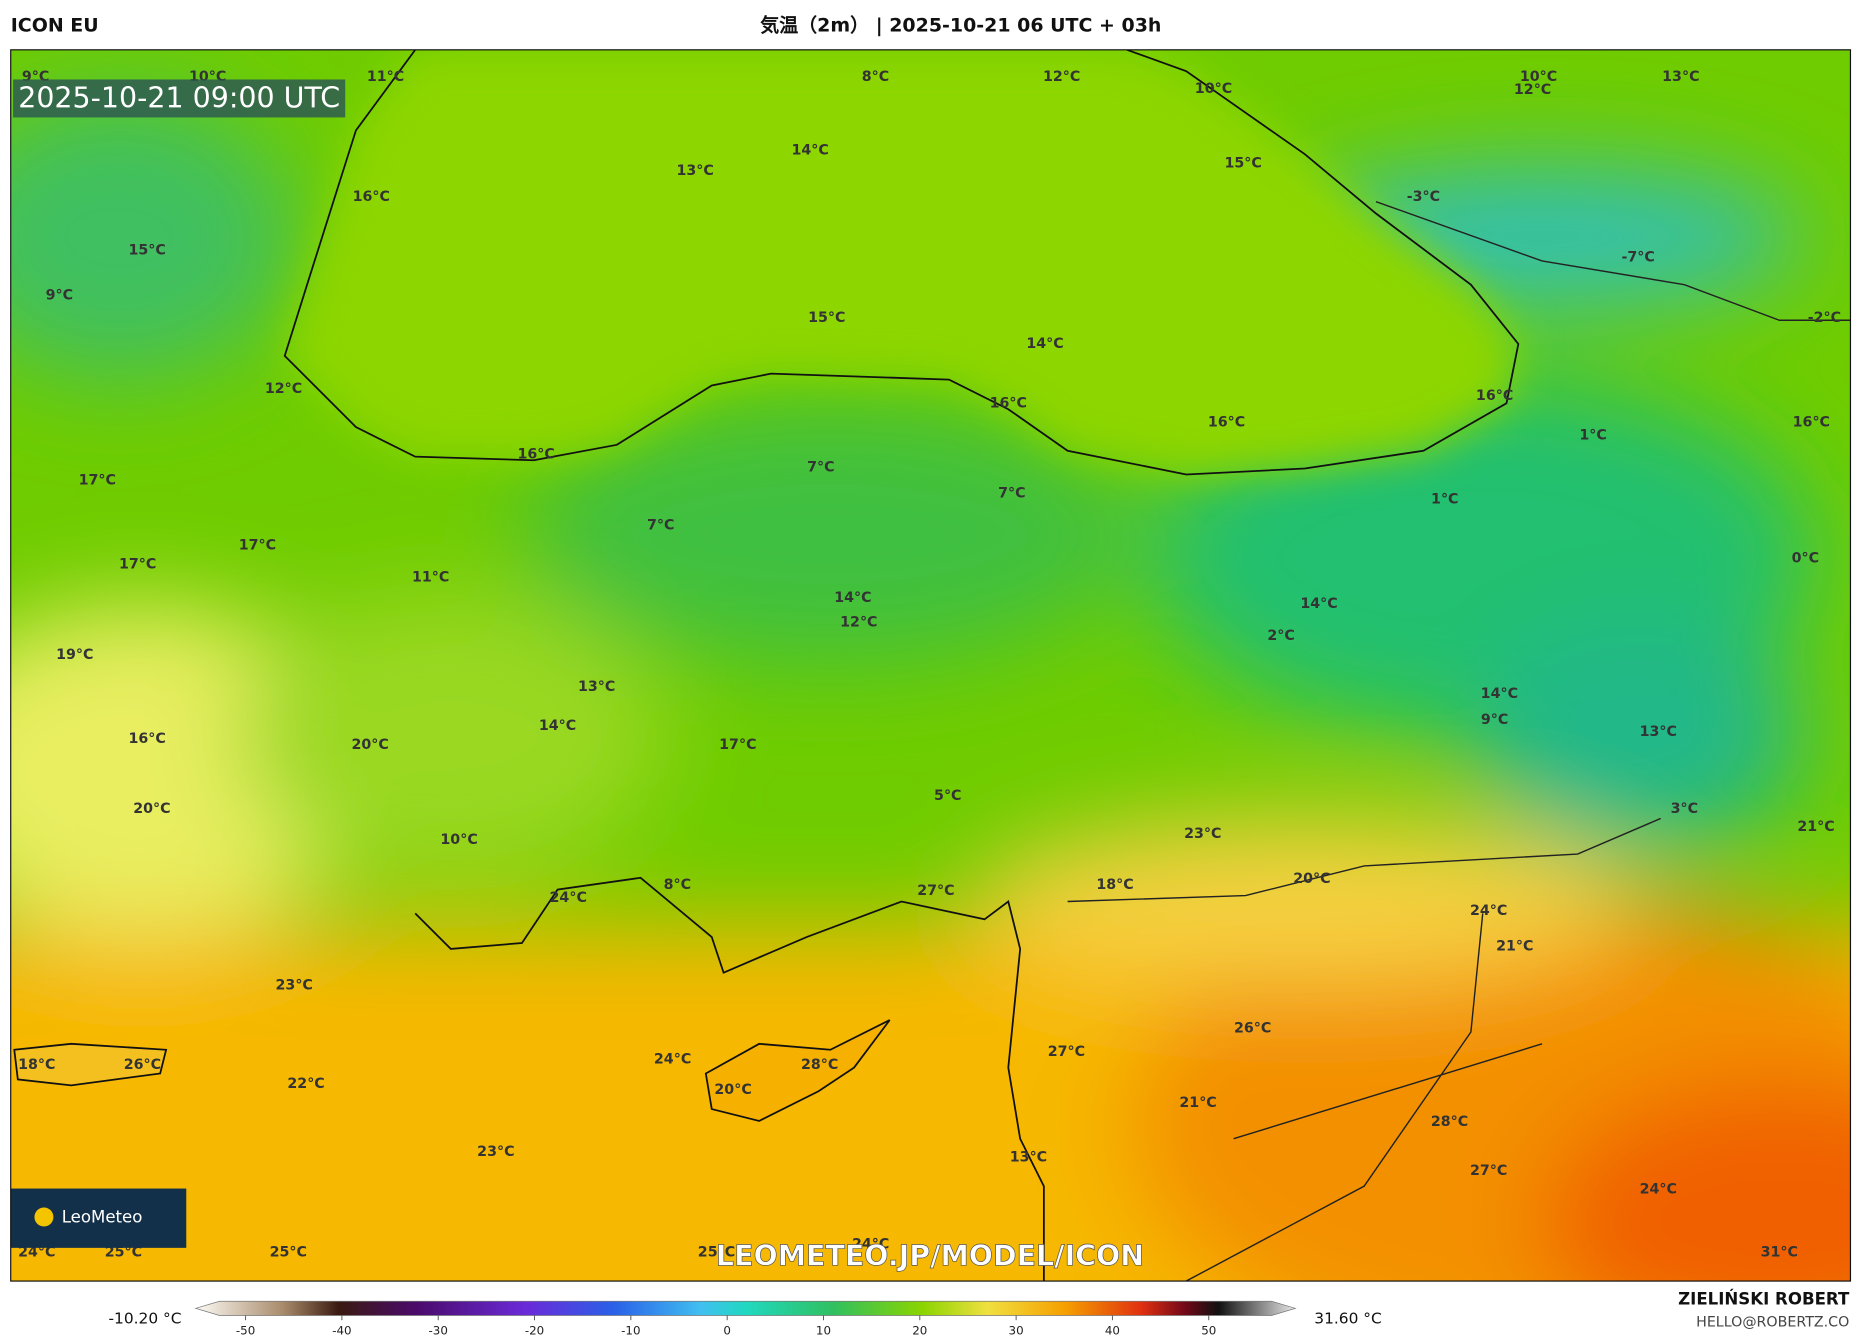 The height and width of the screenshot is (1338, 1860). I want to click on temperature-label: -7°C, so click(1637, 257).